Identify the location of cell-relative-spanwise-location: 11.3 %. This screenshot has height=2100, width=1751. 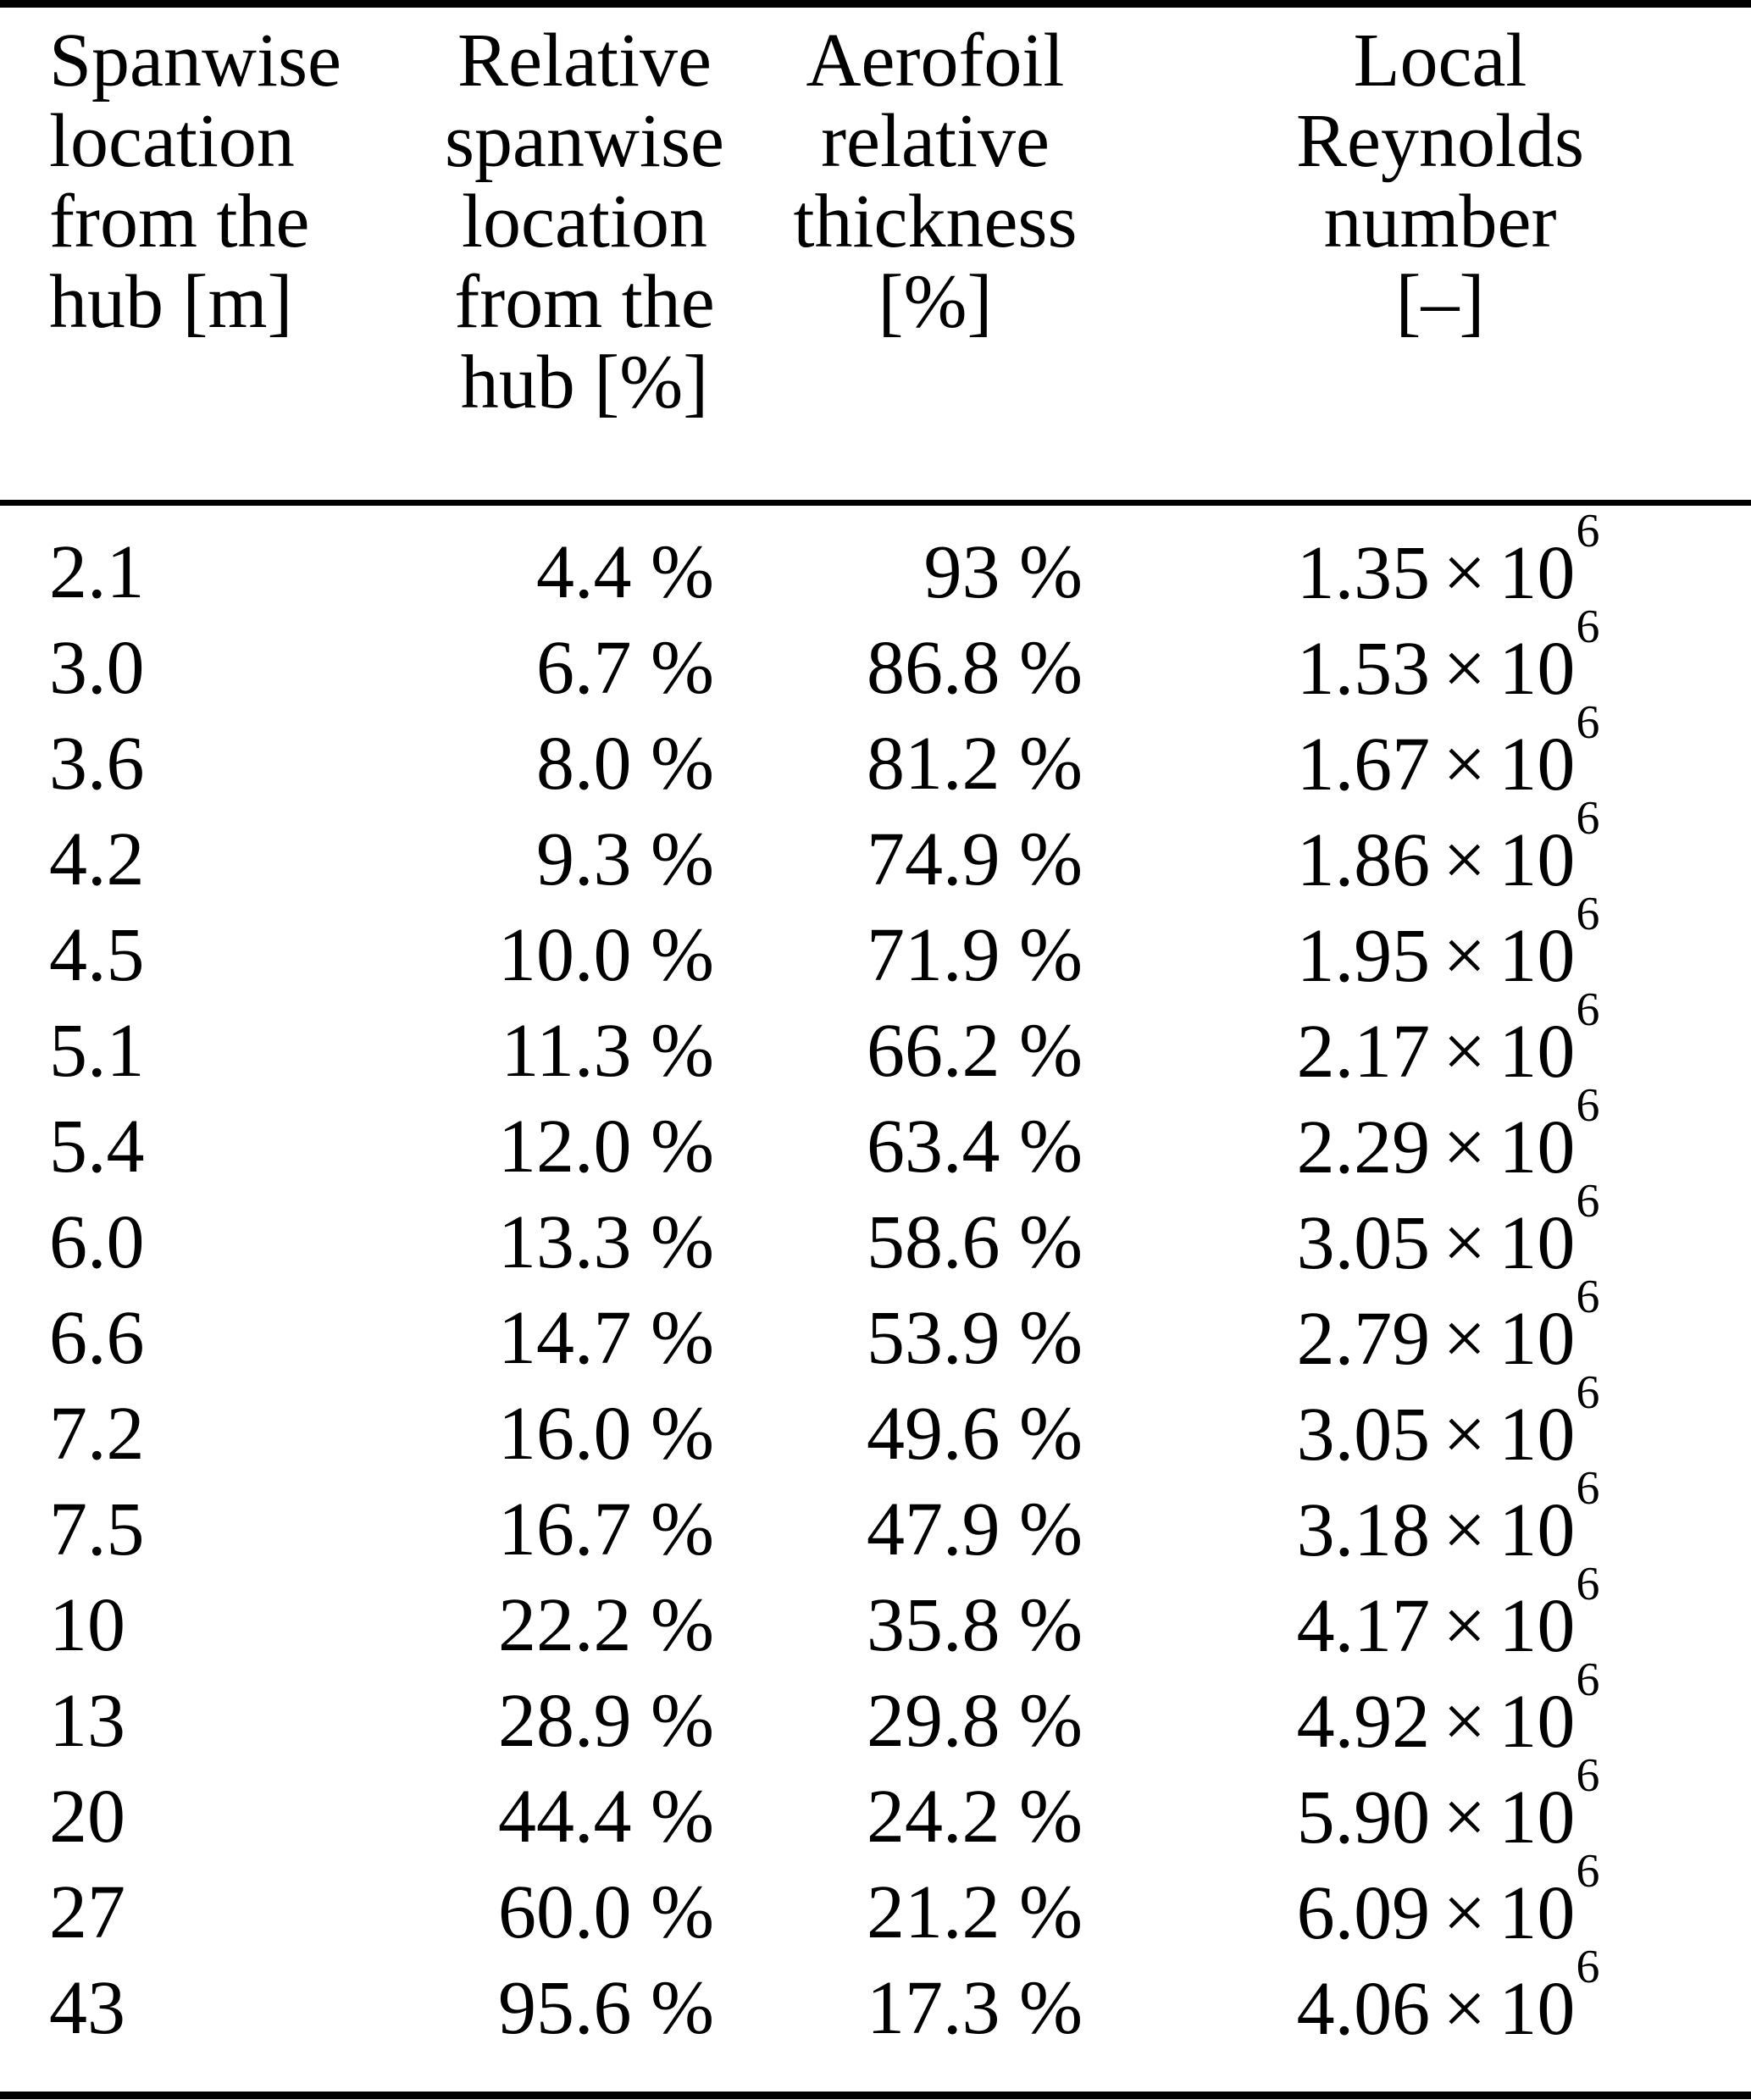
(607, 1050).